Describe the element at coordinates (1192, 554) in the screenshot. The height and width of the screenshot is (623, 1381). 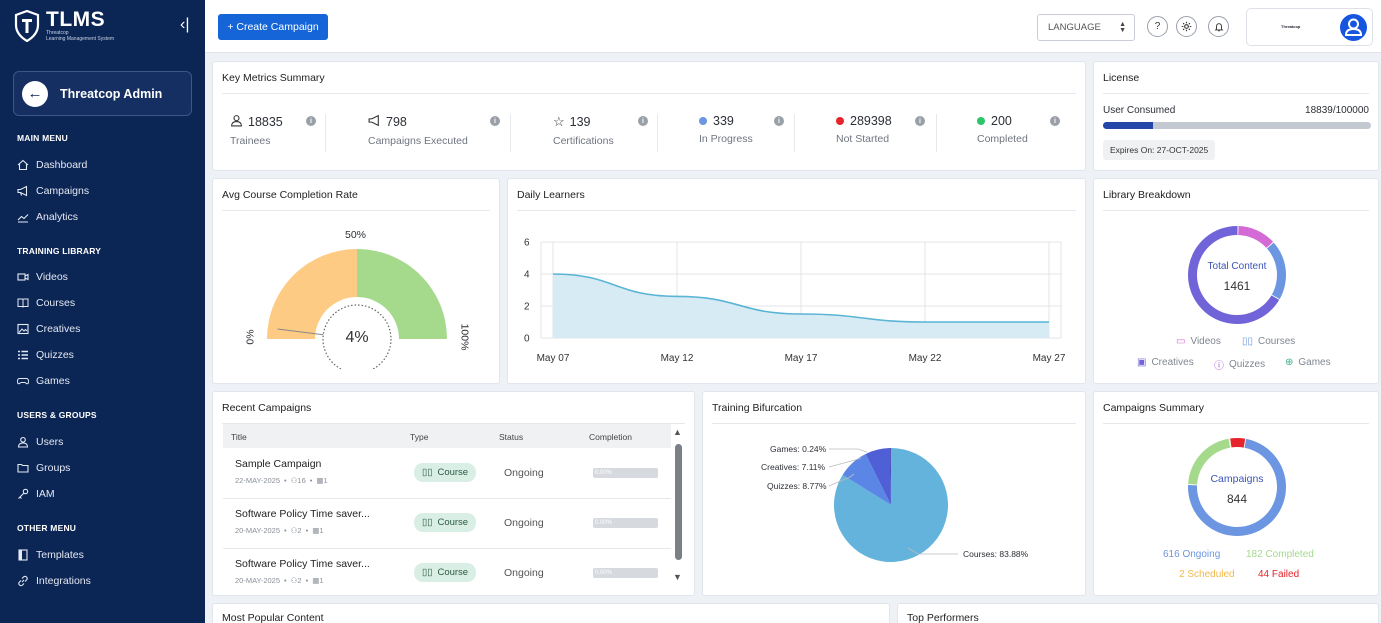
I see `legend-ongoing: 616 Ongoing` at that location.